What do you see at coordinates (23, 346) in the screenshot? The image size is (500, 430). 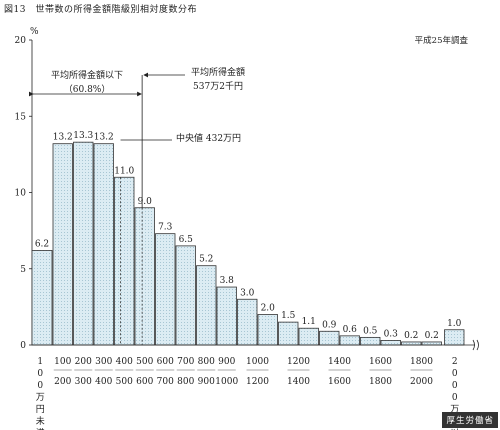 I see `y-tick-label: 0` at bounding box center [23, 346].